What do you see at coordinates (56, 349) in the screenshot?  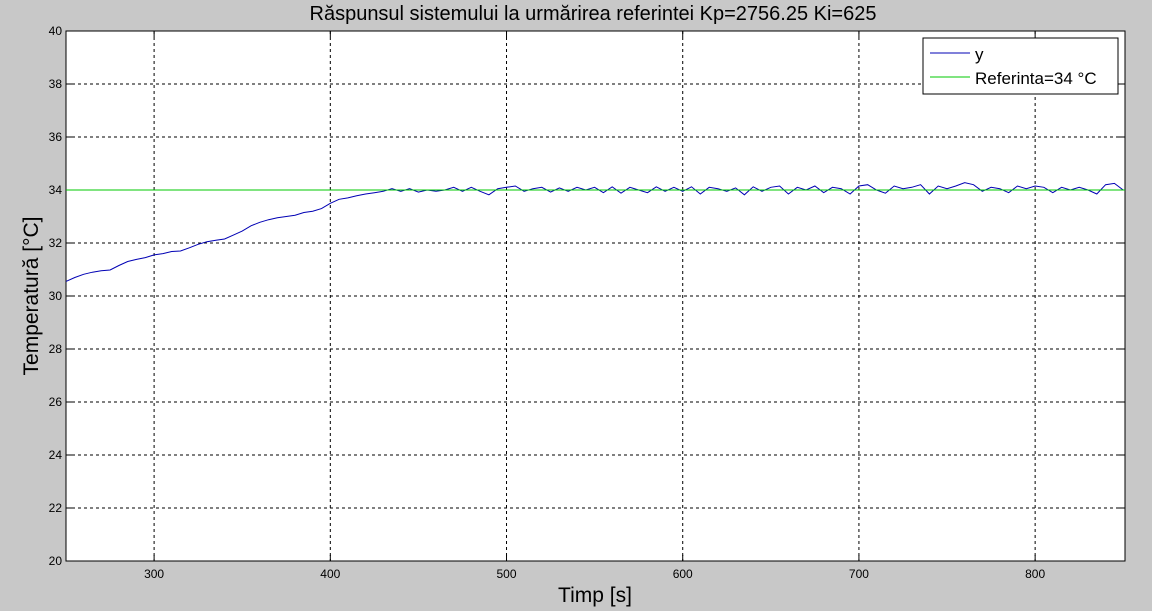 I see `y-tick-label: 28` at bounding box center [56, 349].